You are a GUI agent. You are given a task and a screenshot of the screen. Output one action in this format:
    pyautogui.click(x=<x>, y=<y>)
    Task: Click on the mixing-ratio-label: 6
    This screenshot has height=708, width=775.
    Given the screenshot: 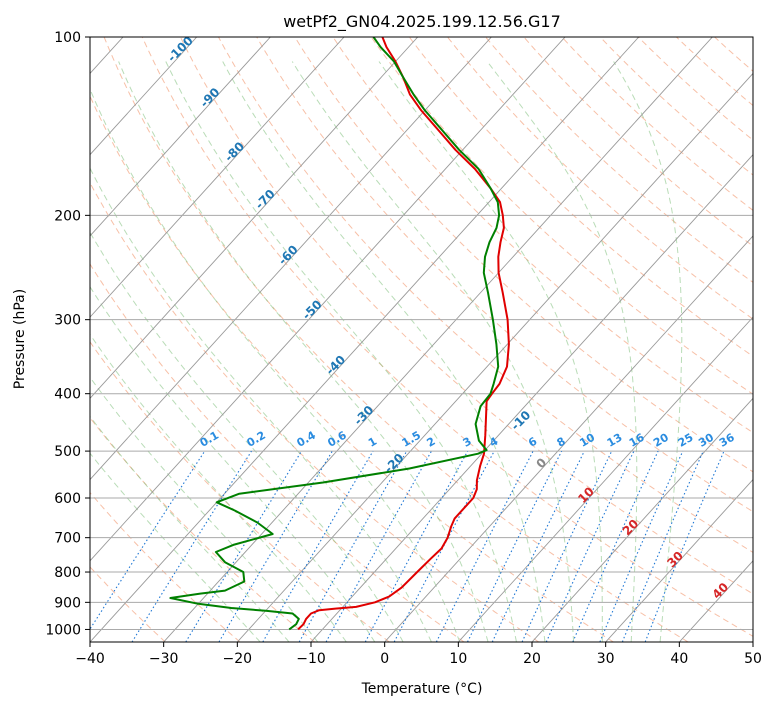 What is the action you would take?
    pyautogui.click(x=532, y=441)
    